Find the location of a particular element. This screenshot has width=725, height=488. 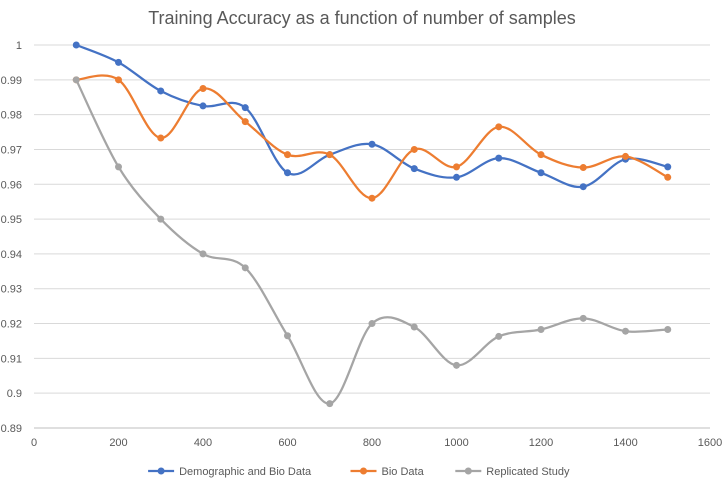

y-tick-label: 0.97 is located at coordinates (11, 150).